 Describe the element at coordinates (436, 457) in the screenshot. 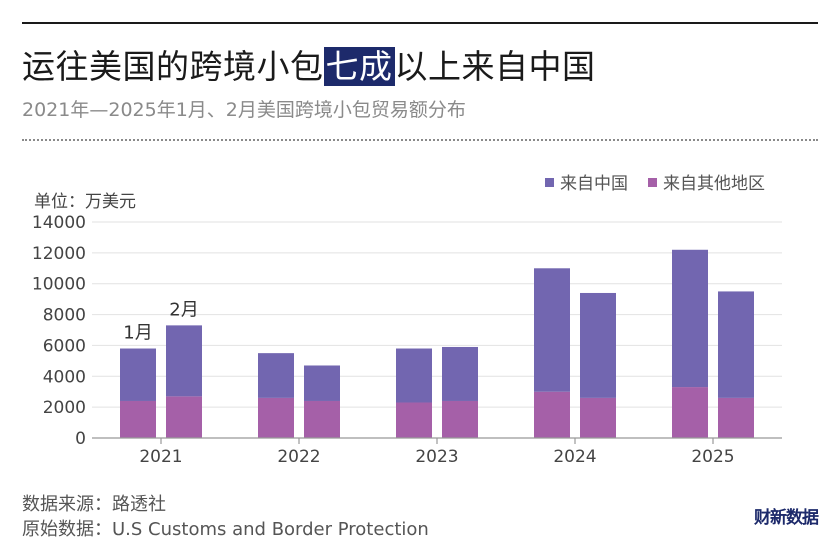

I see `x-tick-label: 2023` at that location.